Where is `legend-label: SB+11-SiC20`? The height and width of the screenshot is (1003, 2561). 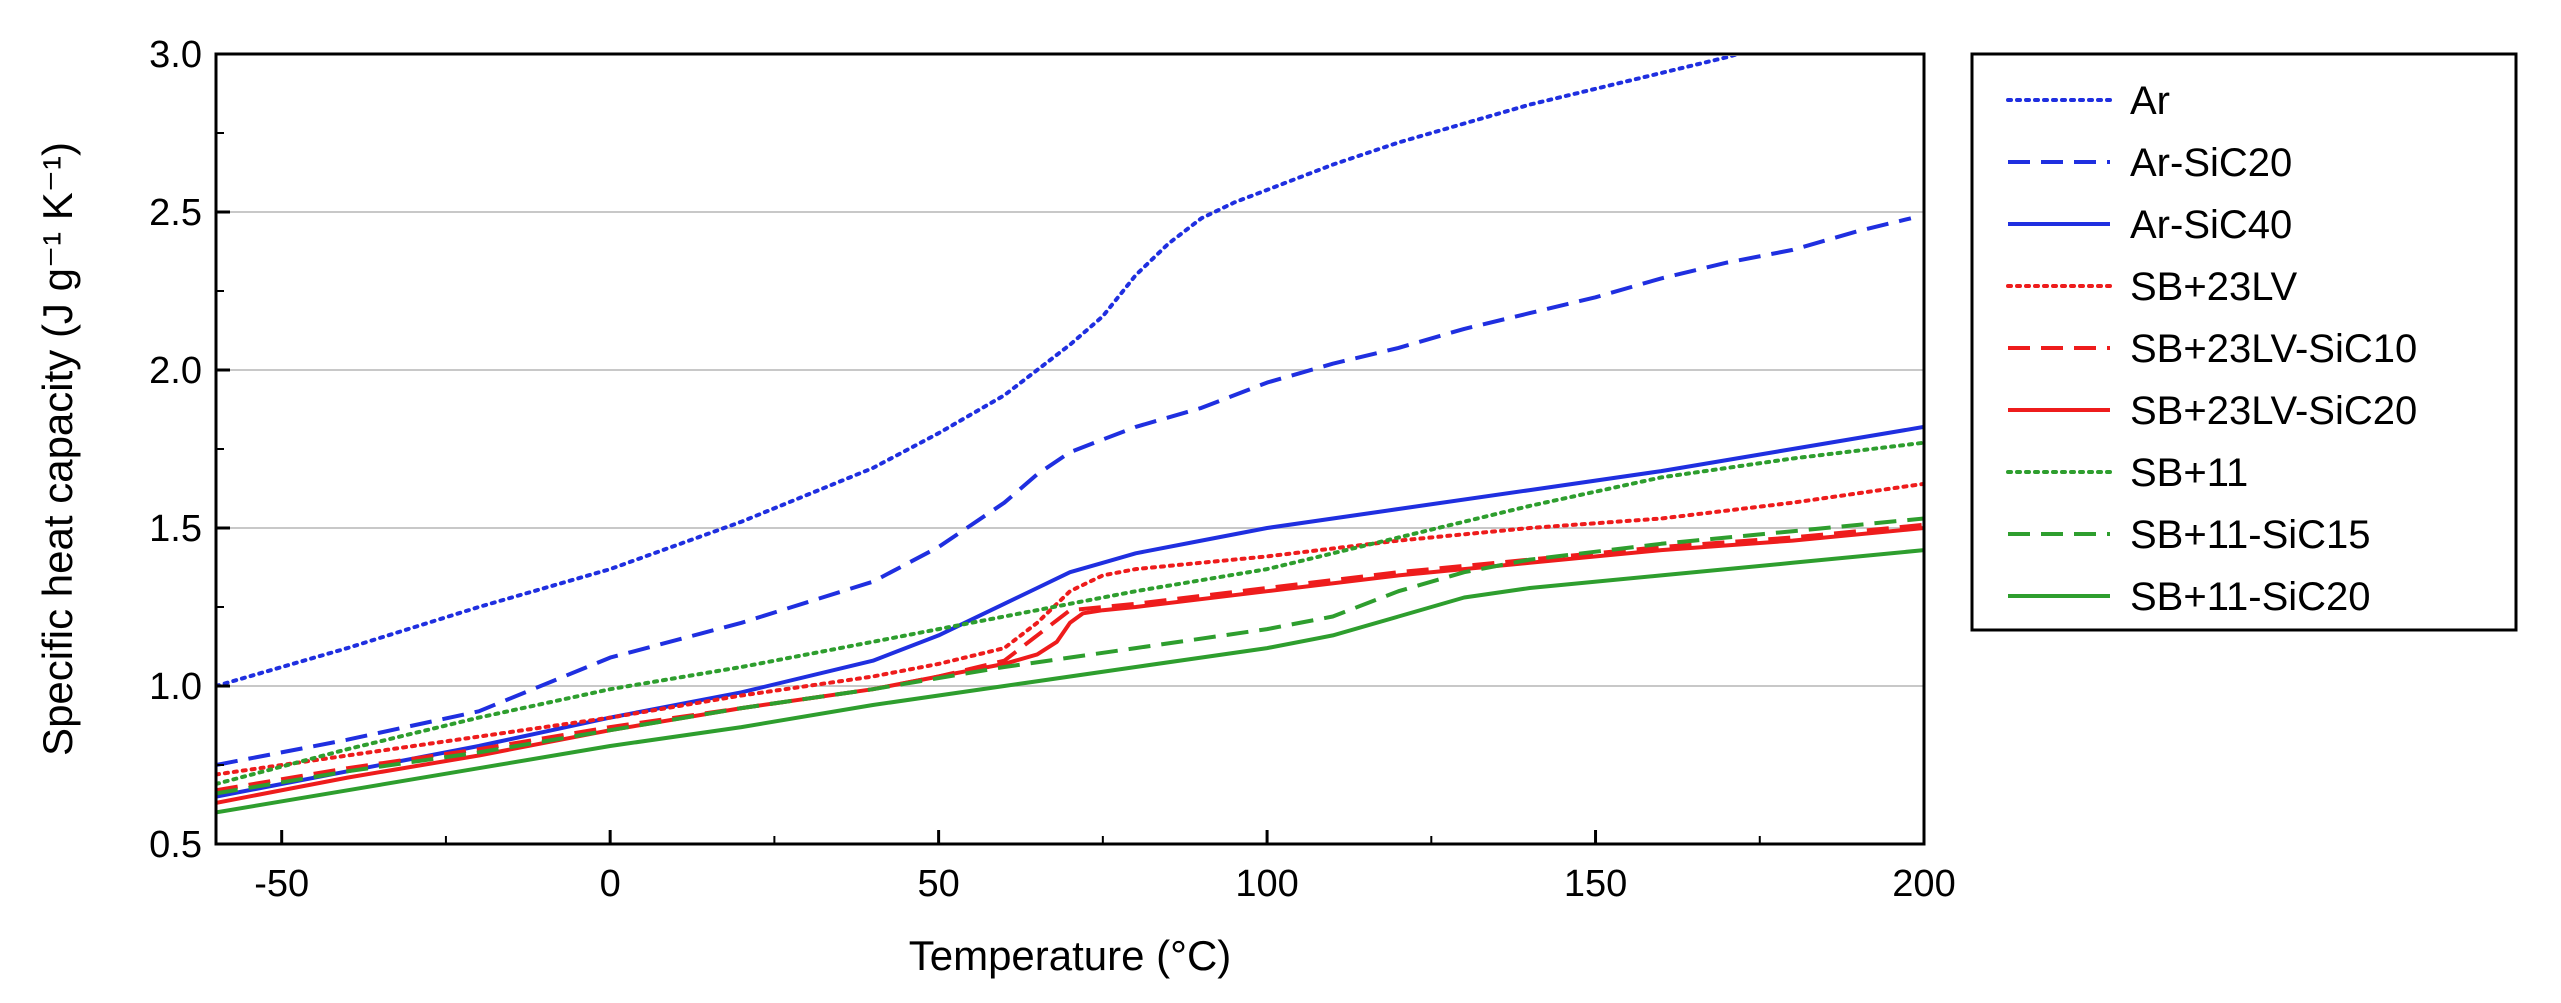
legend-label: SB+11-SiC20 is located at coordinates (2250, 597).